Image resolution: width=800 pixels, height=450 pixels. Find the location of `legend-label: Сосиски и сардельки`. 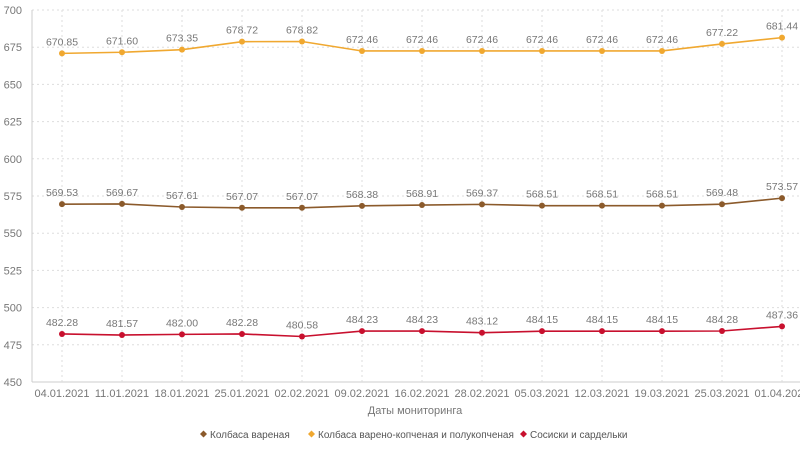

legend-label: Сосиски и сардельки is located at coordinates (578, 435).